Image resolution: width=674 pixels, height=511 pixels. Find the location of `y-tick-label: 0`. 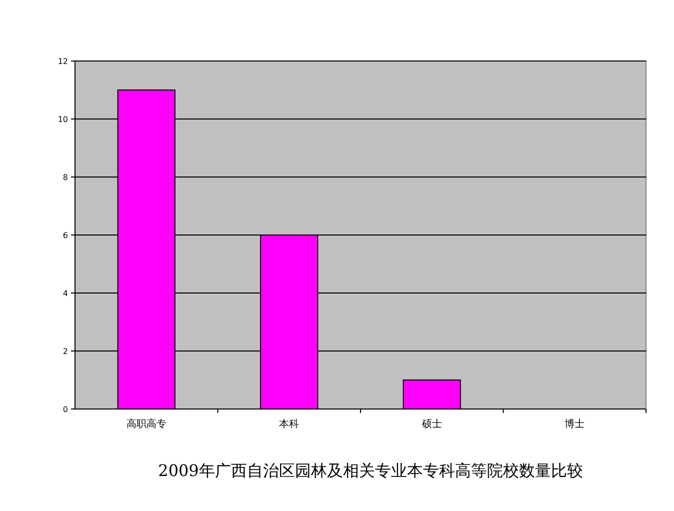

y-tick-label: 0 is located at coordinates (65, 409).